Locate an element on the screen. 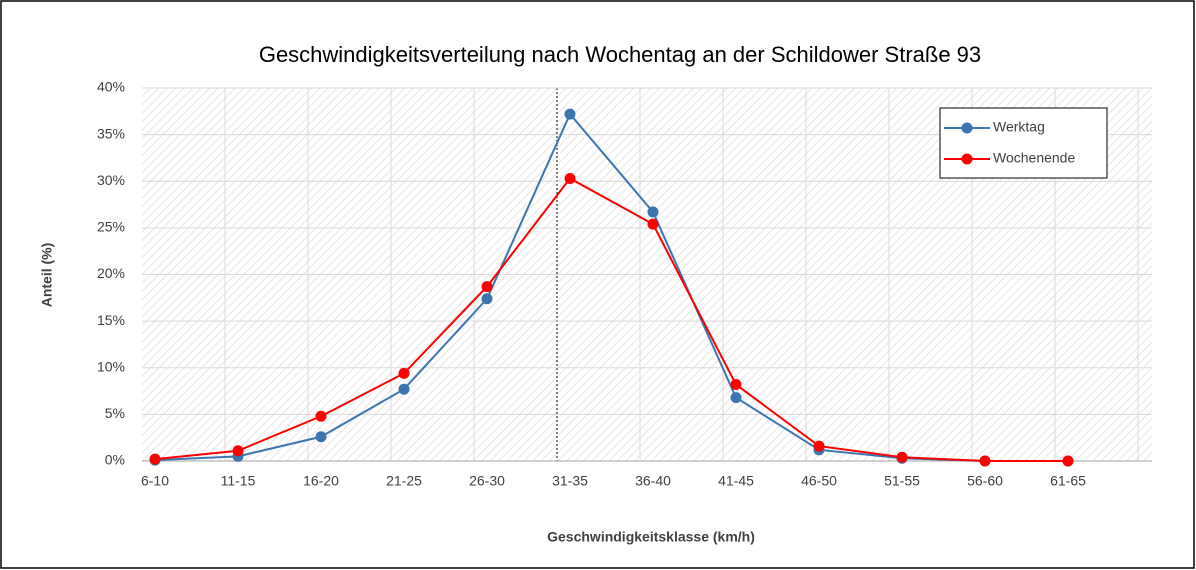 The image size is (1196, 570). y-axis-label: Anteil (%) is located at coordinates (47, 275).